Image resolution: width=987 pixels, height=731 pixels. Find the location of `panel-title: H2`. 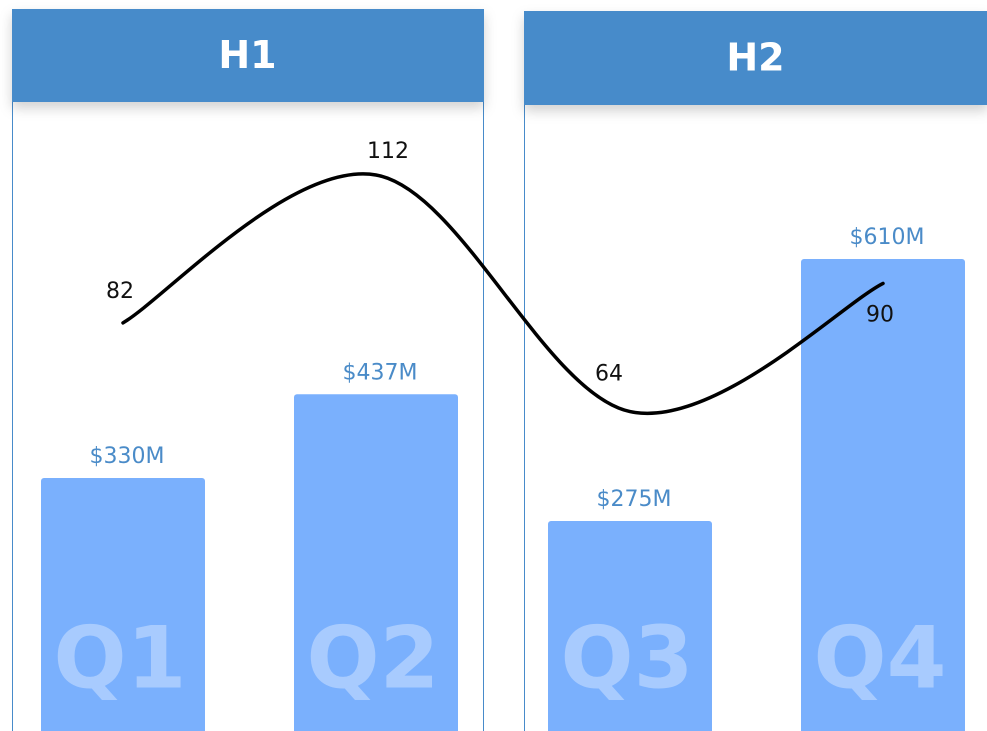

panel-title: H2 is located at coordinates (755, 58).